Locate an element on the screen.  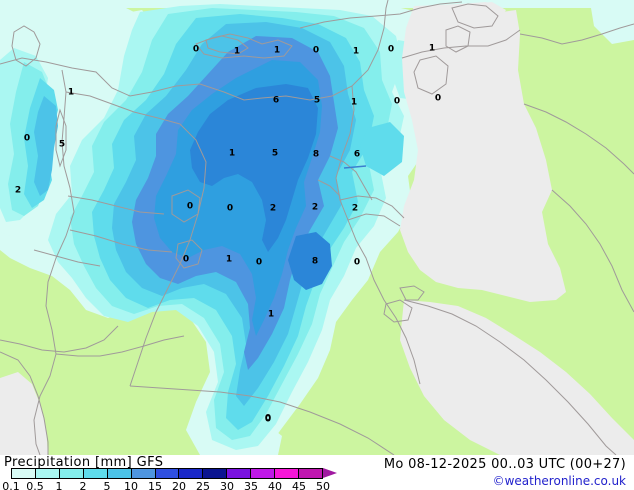
tick-label-0.5: 0.5 is located at coordinates (35, 485).